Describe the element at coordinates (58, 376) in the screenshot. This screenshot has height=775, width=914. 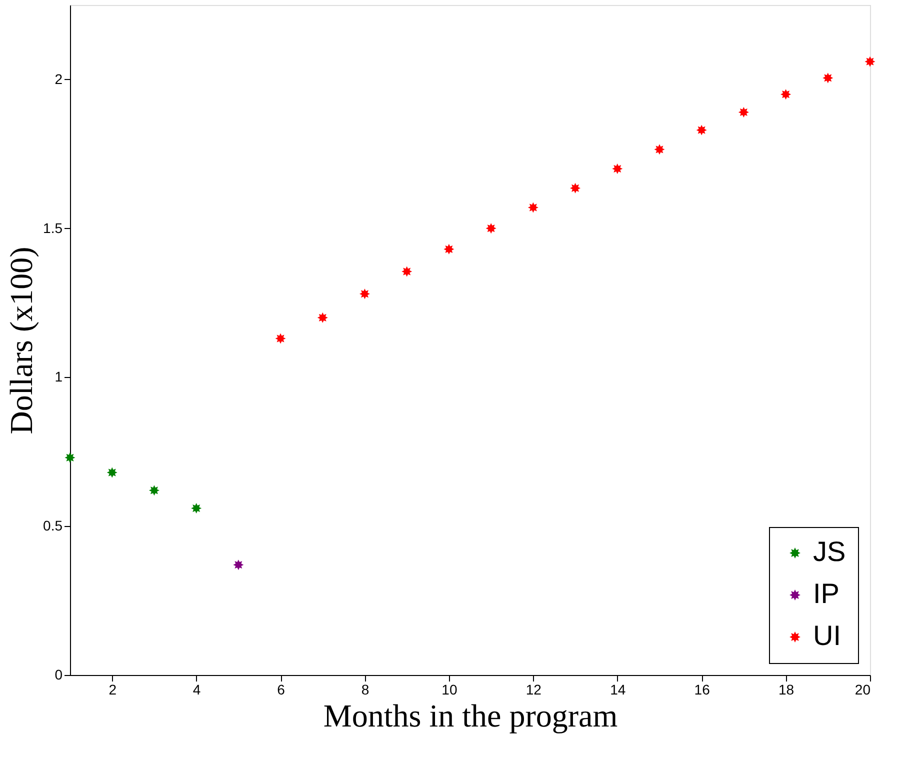
I see `y-tick-label: 1` at that location.